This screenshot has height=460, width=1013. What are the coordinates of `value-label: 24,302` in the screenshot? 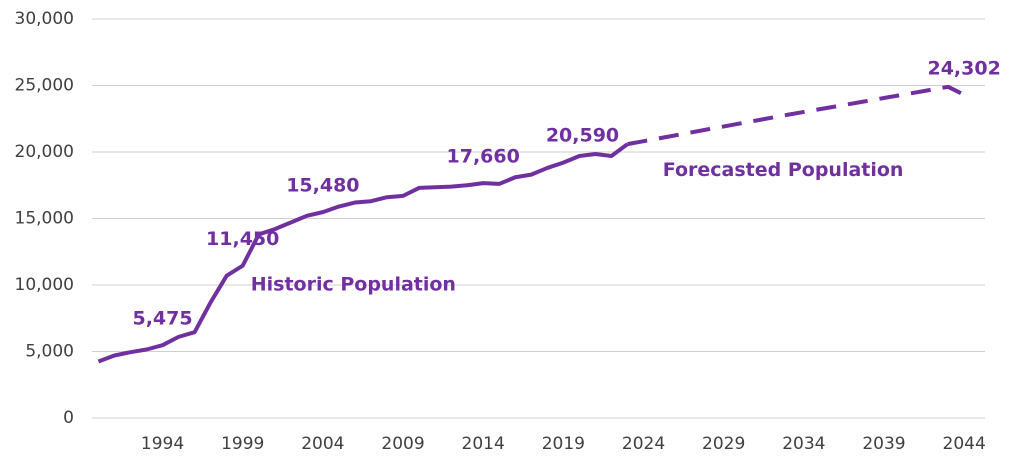 It's located at (963, 68).